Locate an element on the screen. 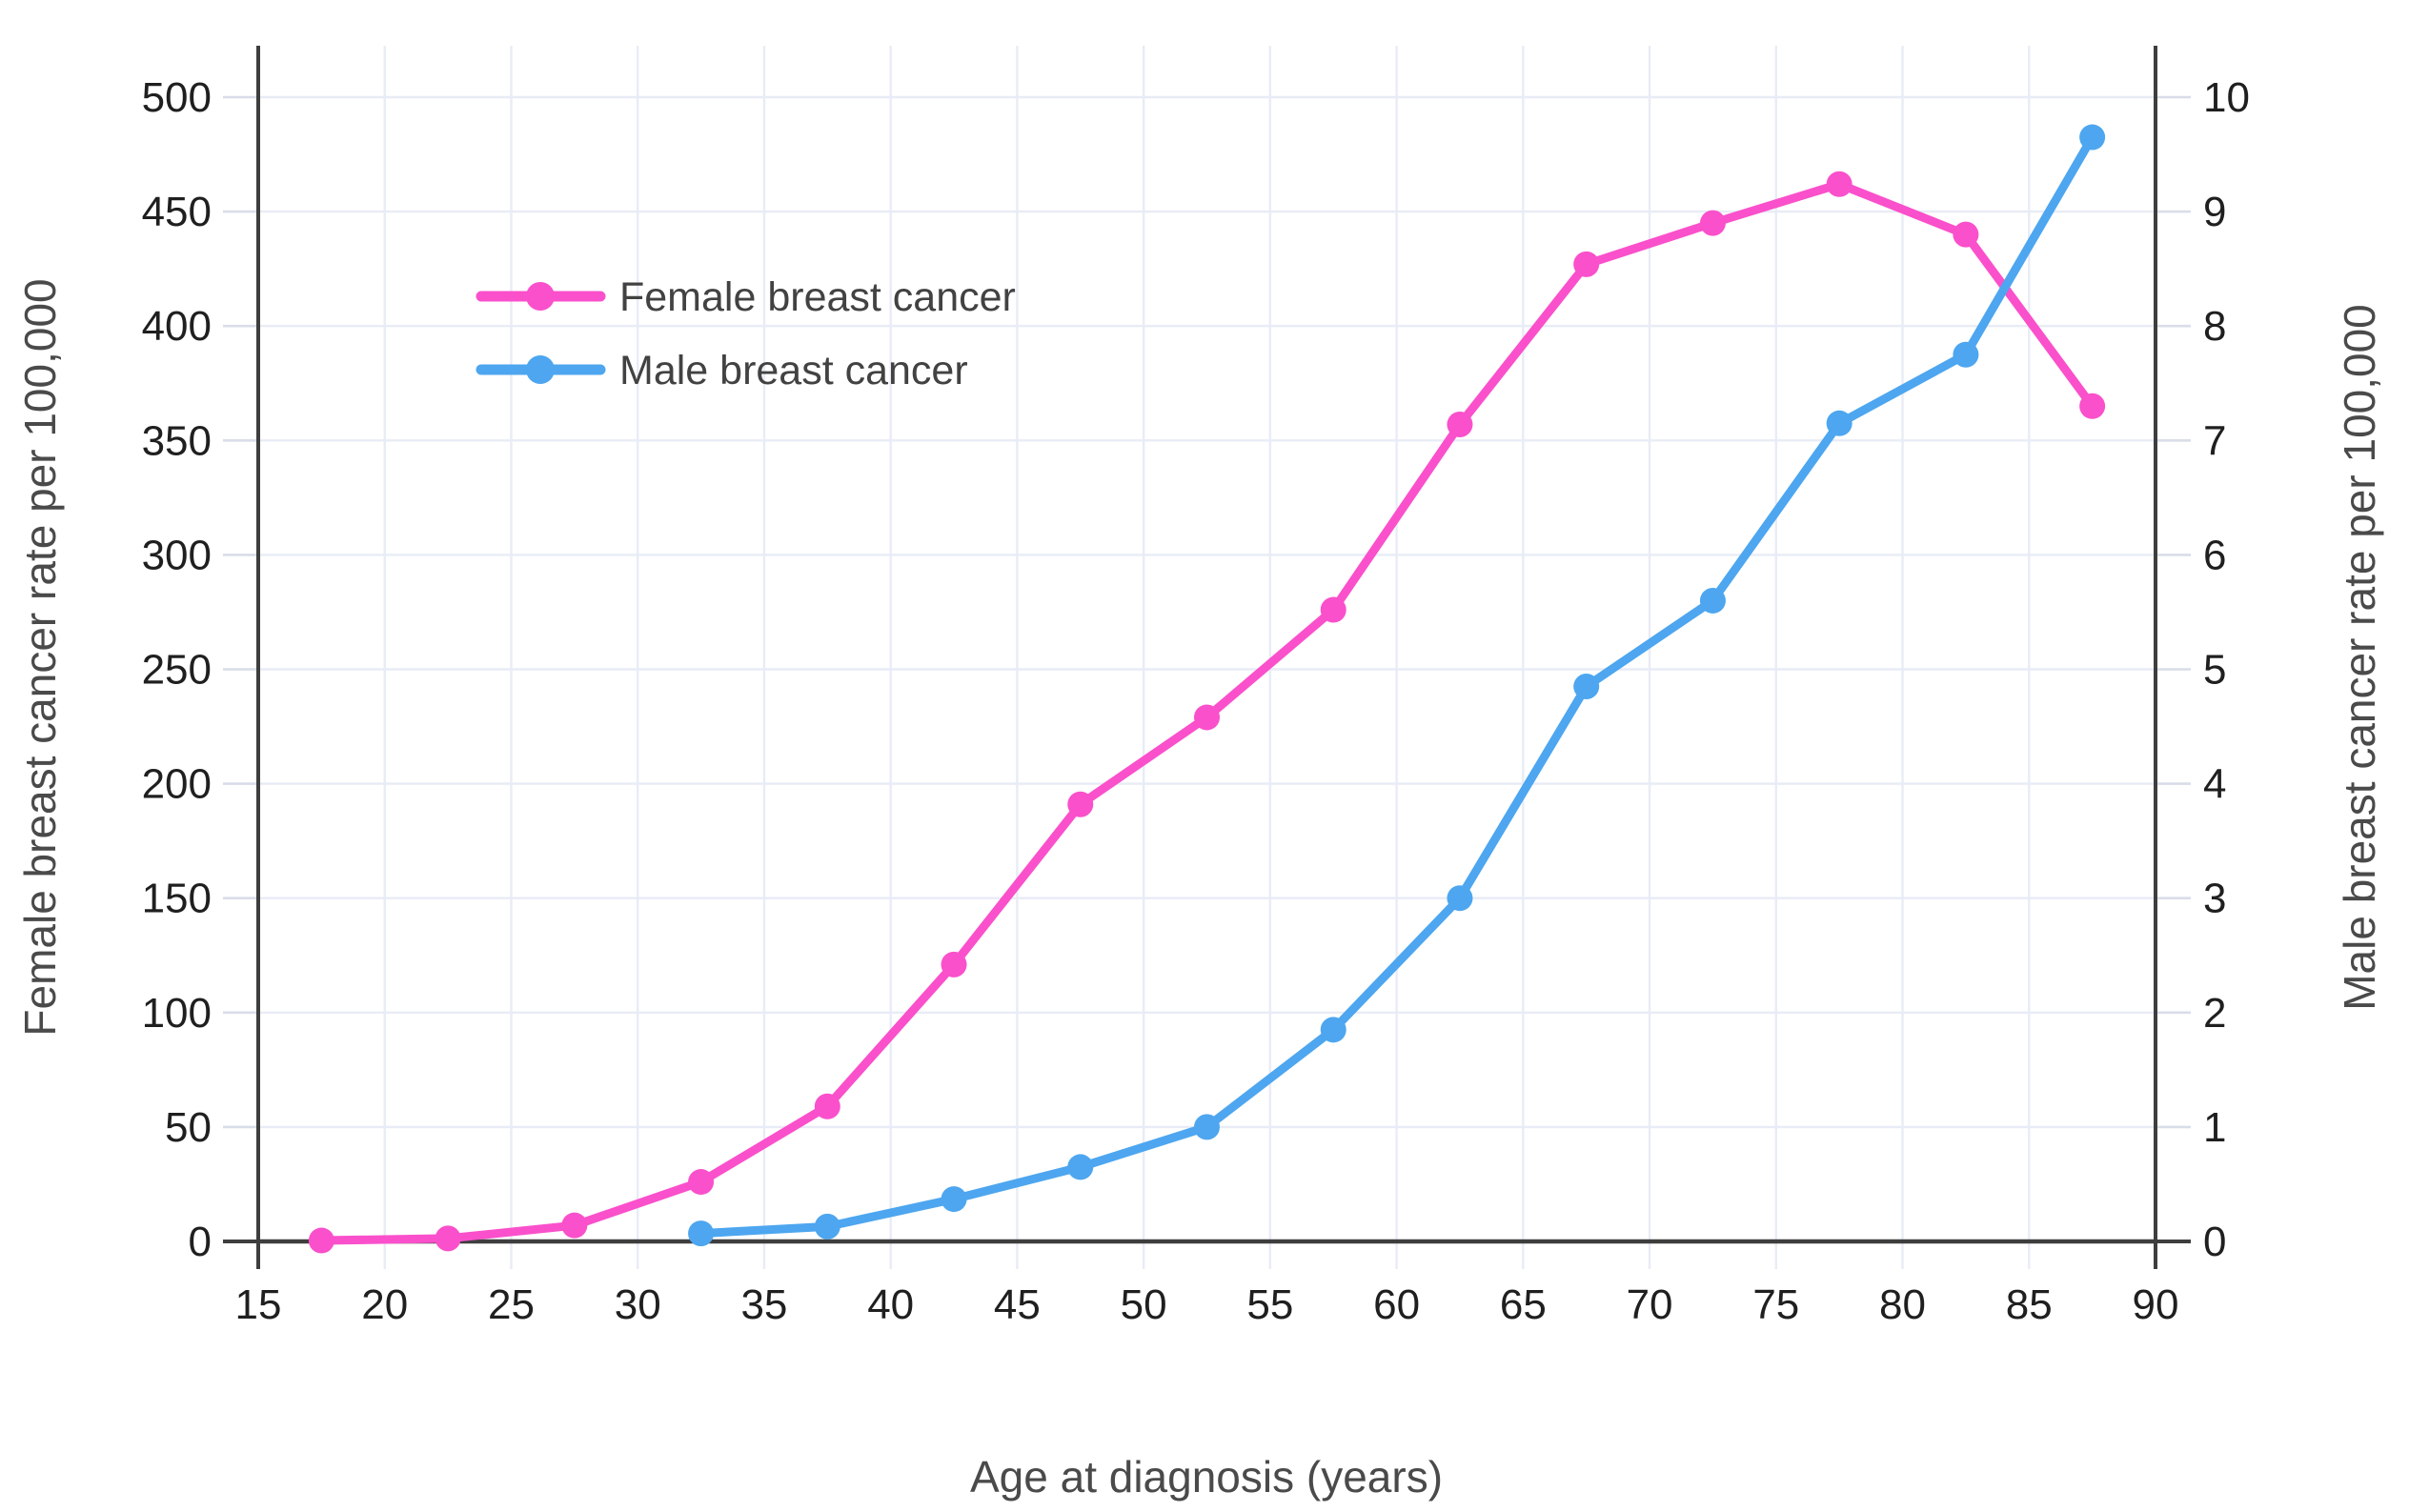  x-tick-label: 65 is located at coordinates (1523, 1305).